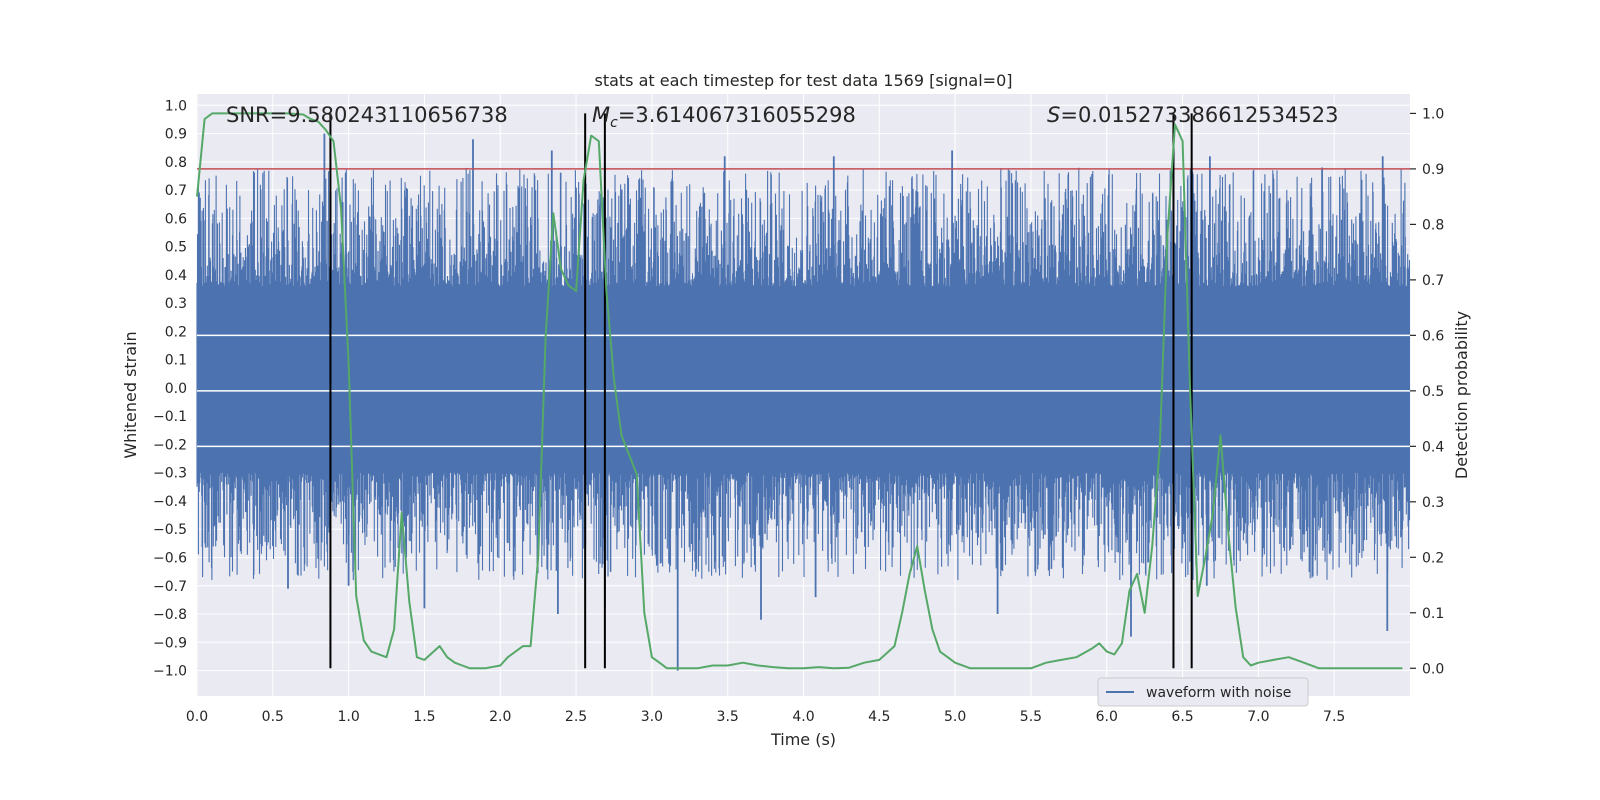 This screenshot has width=1600, height=800. What do you see at coordinates (176, 248) in the screenshot?
I see `y-tick-label: 0.5` at bounding box center [176, 248].